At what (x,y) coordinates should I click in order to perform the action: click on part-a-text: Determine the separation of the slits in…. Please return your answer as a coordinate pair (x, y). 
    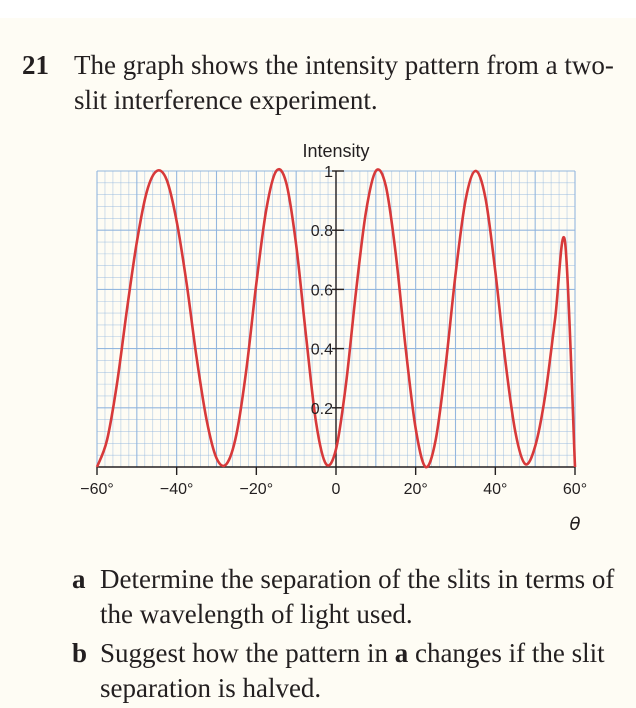
    Looking at the image, I should click on (357, 596).